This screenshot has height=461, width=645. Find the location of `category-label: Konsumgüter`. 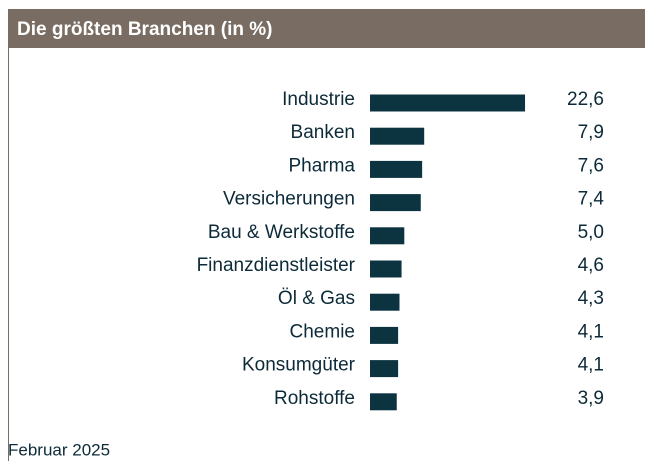

category-label: Konsumgüter is located at coordinates (299, 365).